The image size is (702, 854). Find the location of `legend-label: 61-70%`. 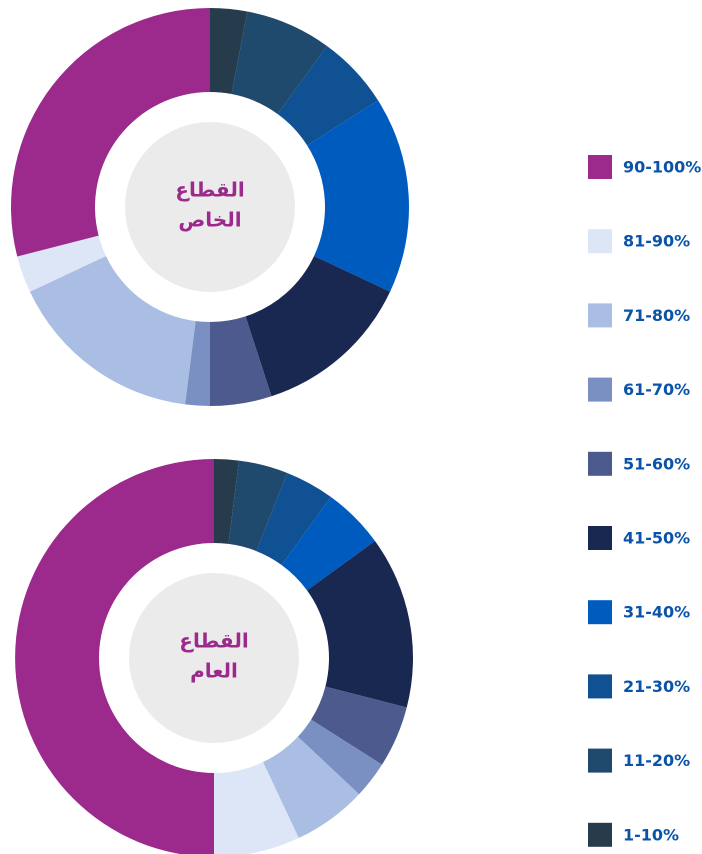

legend-label: 61-70% is located at coordinates (656, 389).